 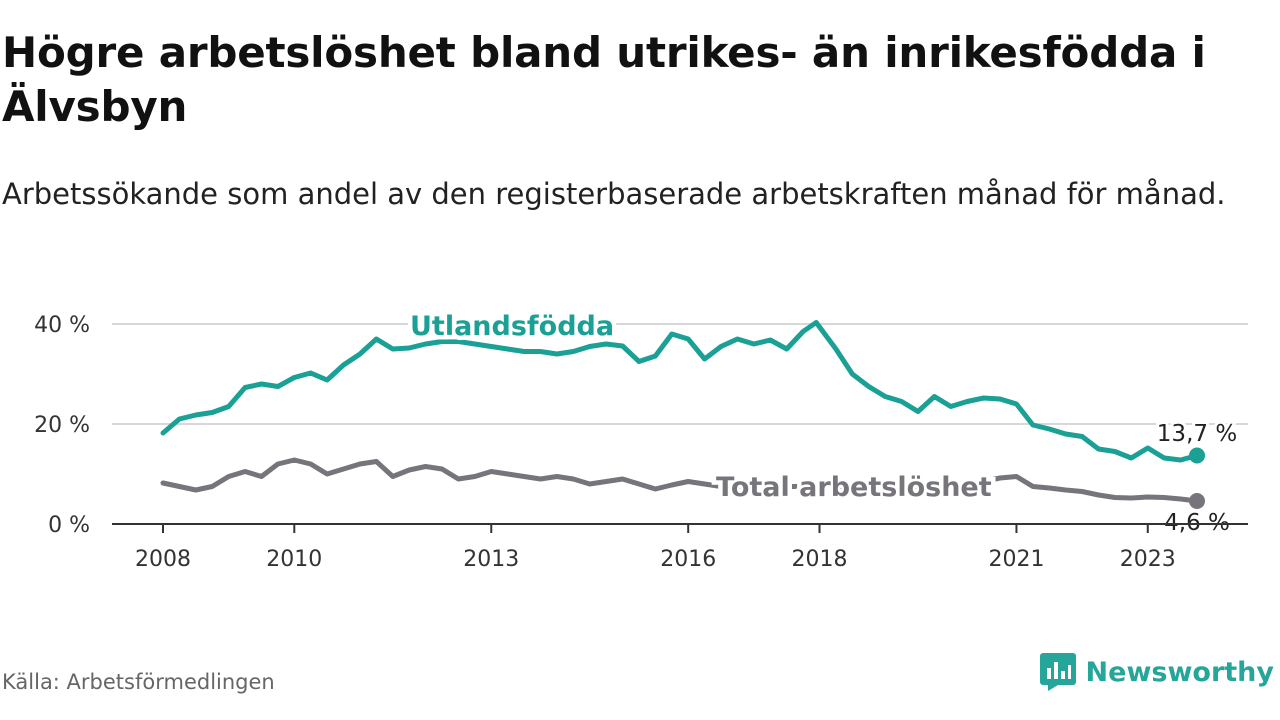 I want to click on series-name-label-total: Total arbetslöshet, so click(x=854, y=487).